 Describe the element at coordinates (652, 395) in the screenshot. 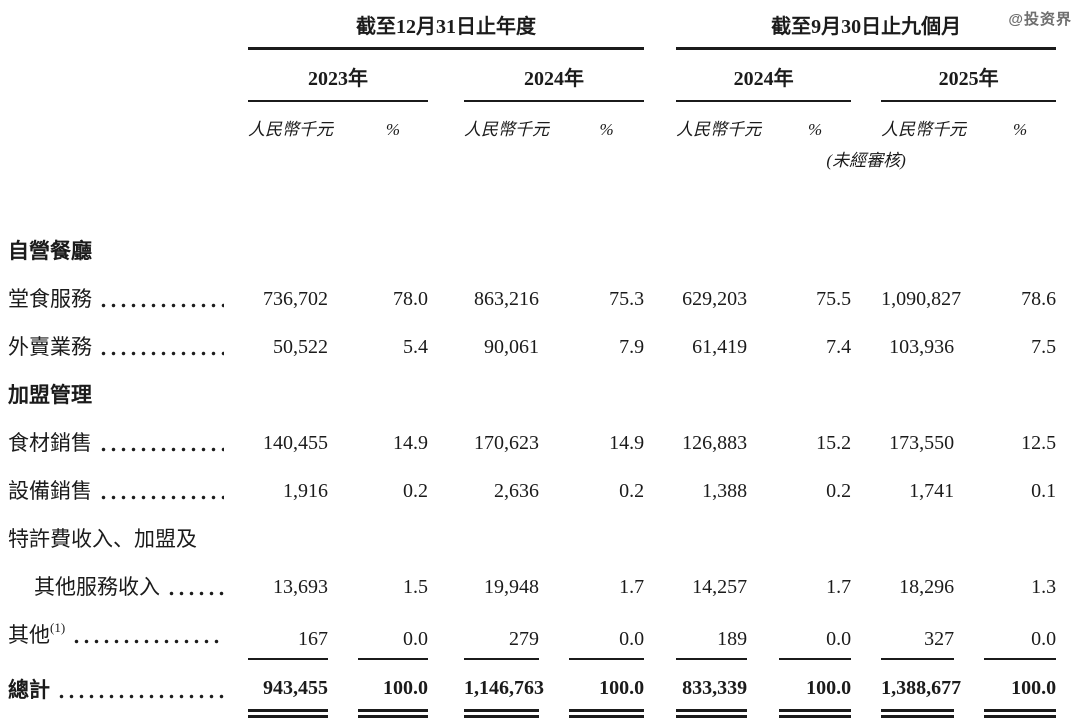

I see `empty-values-filler` at that location.